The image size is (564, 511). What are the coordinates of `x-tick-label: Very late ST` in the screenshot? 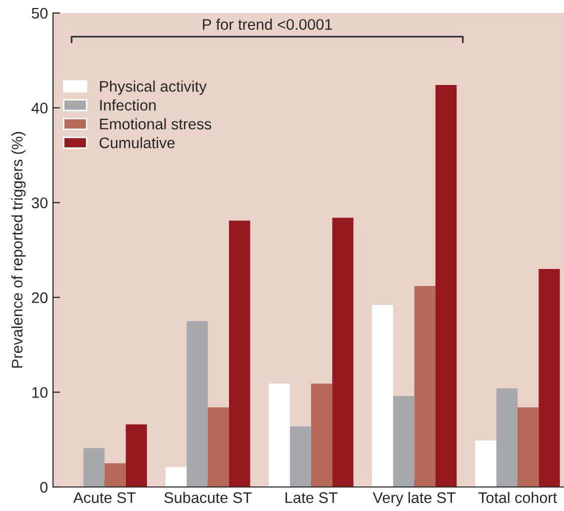 It's located at (414, 499).